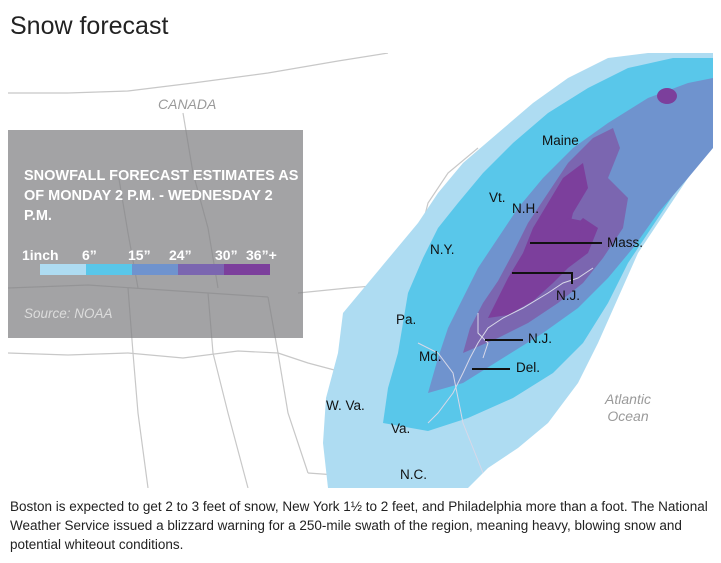 The width and height of the screenshot is (721, 563). What do you see at coordinates (625, 242) in the screenshot?
I see `label-massachusetts: Mass.` at bounding box center [625, 242].